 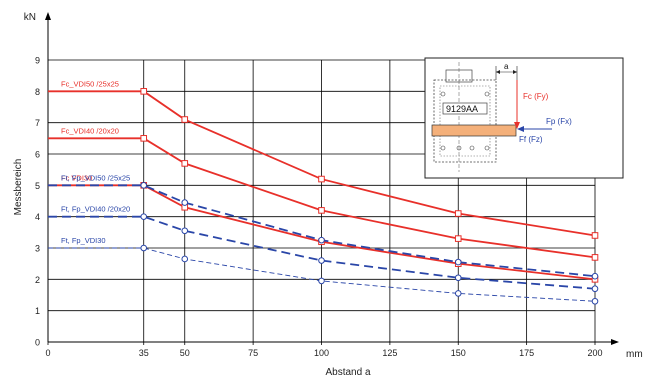 What do you see at coordinates (465, 117) in the screenshot?
I see `tool-holder-drawing` at bounding box center [465, 117].